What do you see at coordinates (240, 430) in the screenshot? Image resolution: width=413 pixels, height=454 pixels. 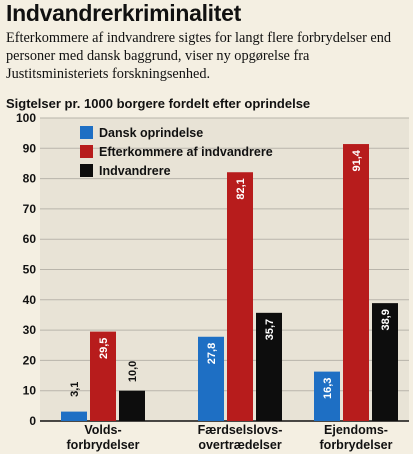 I see `category-label: Færdselslovs-` at bounding box center [240, 430].